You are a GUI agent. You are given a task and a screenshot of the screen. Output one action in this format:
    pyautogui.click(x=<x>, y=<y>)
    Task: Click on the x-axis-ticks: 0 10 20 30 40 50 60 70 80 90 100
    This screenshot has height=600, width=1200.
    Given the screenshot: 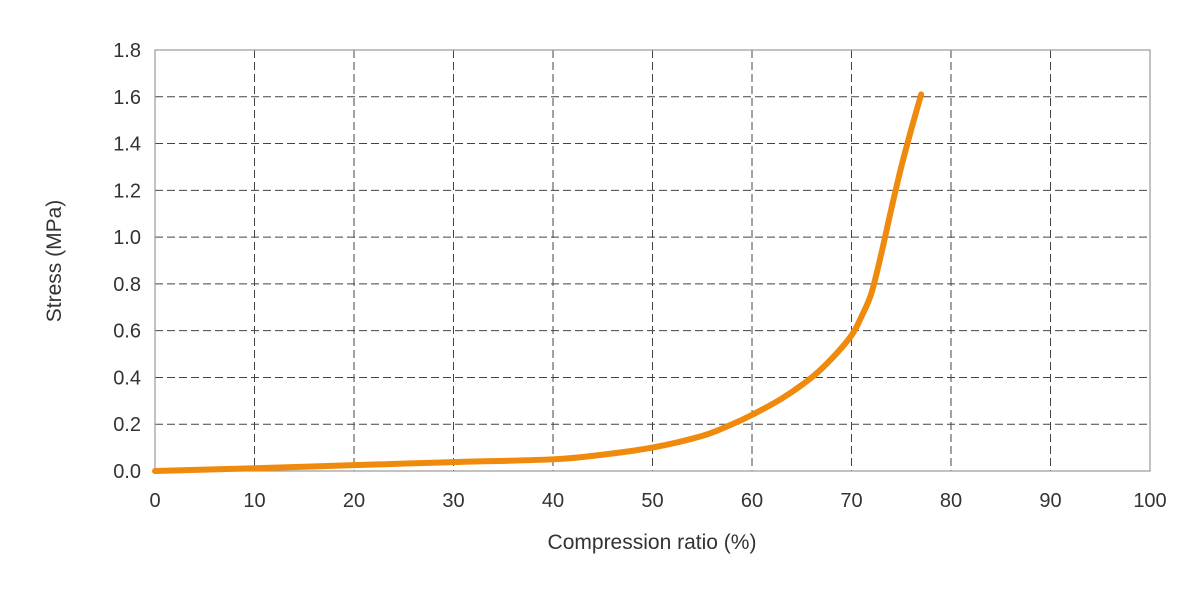 What is the action you would take?
    pyautogui.click(x=657, y=501)
    